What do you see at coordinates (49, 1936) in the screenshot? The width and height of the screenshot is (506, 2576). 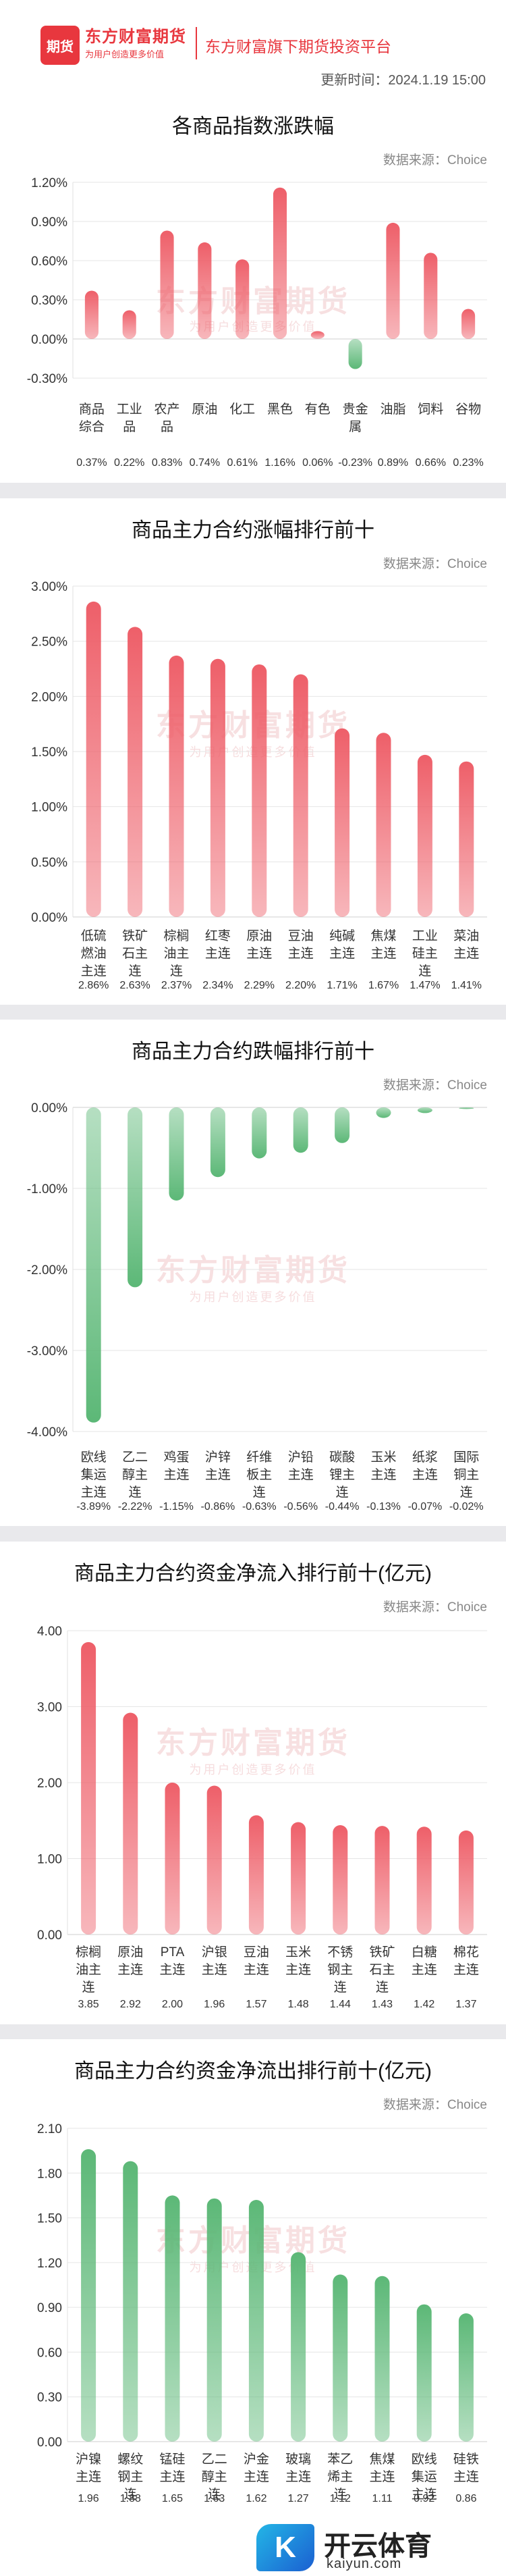 I see `y-tick-label: 0.00` at bounding box center [49, 1936].